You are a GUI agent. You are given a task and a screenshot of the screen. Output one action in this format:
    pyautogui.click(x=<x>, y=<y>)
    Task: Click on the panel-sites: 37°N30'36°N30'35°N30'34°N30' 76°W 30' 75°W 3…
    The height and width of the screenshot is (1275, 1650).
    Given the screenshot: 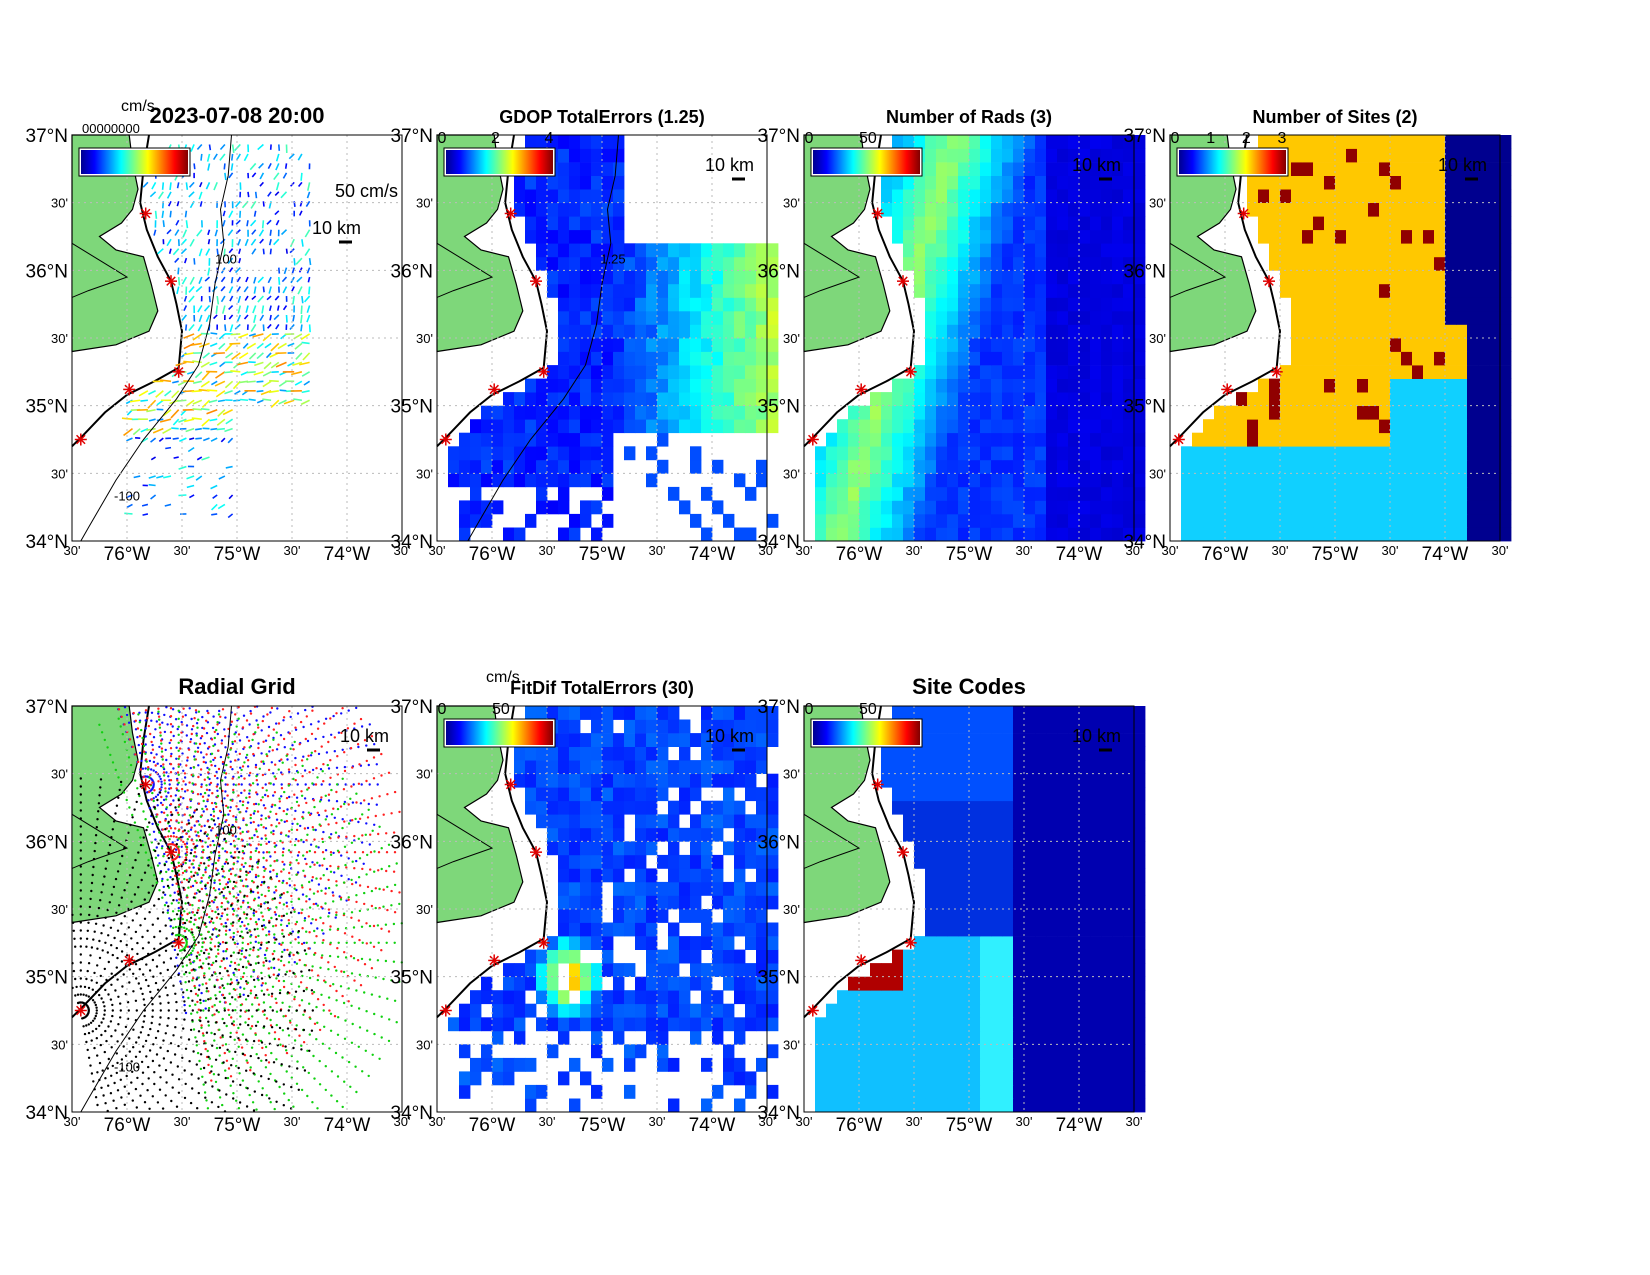 What is the action you would take?
    pyautogui.click(x=1318, y=336)
    